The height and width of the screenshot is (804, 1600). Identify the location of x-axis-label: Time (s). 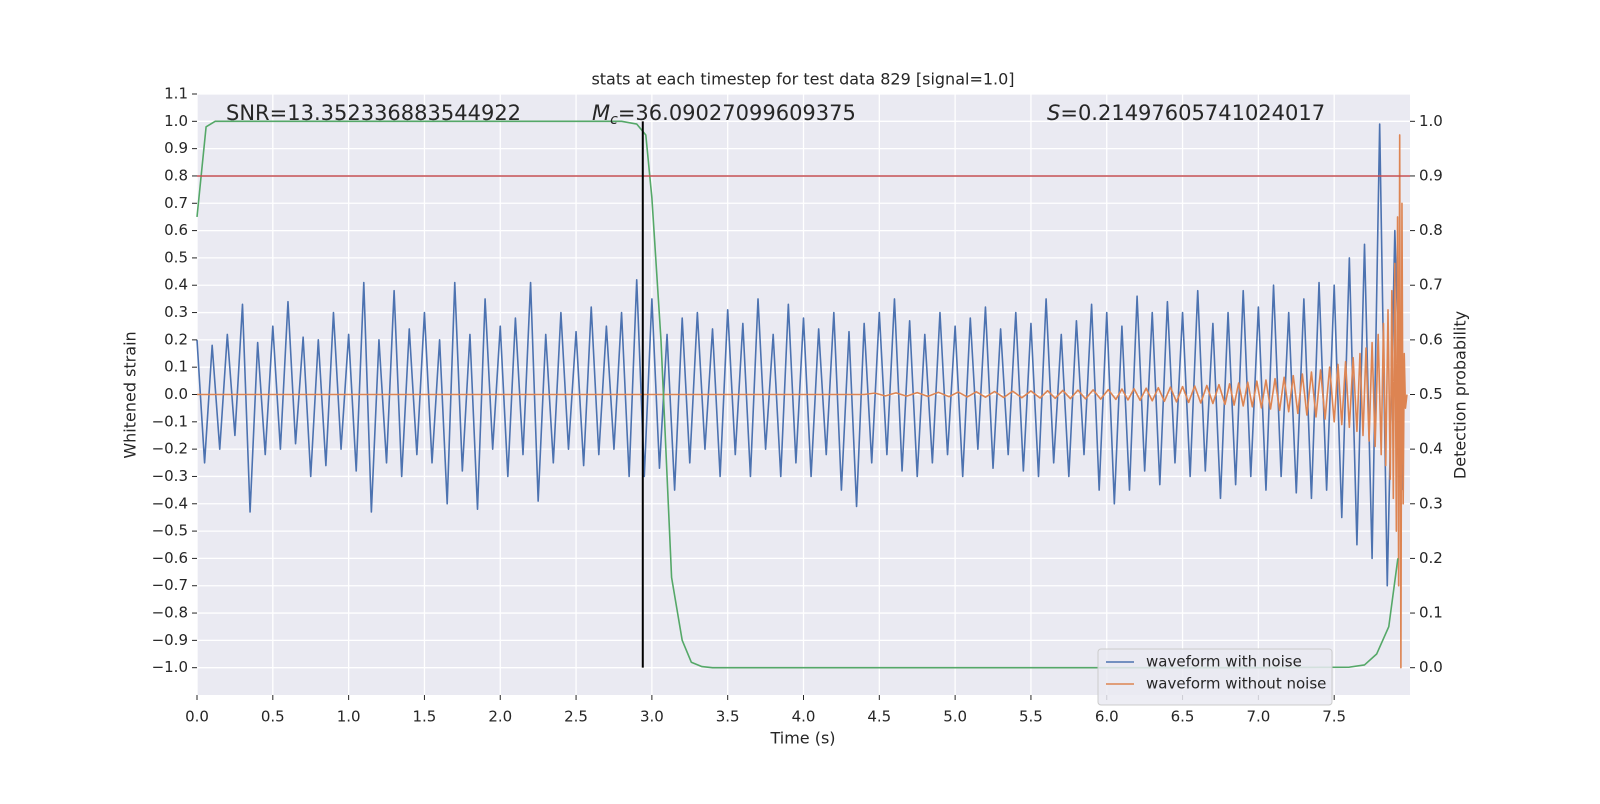
(802, 738).